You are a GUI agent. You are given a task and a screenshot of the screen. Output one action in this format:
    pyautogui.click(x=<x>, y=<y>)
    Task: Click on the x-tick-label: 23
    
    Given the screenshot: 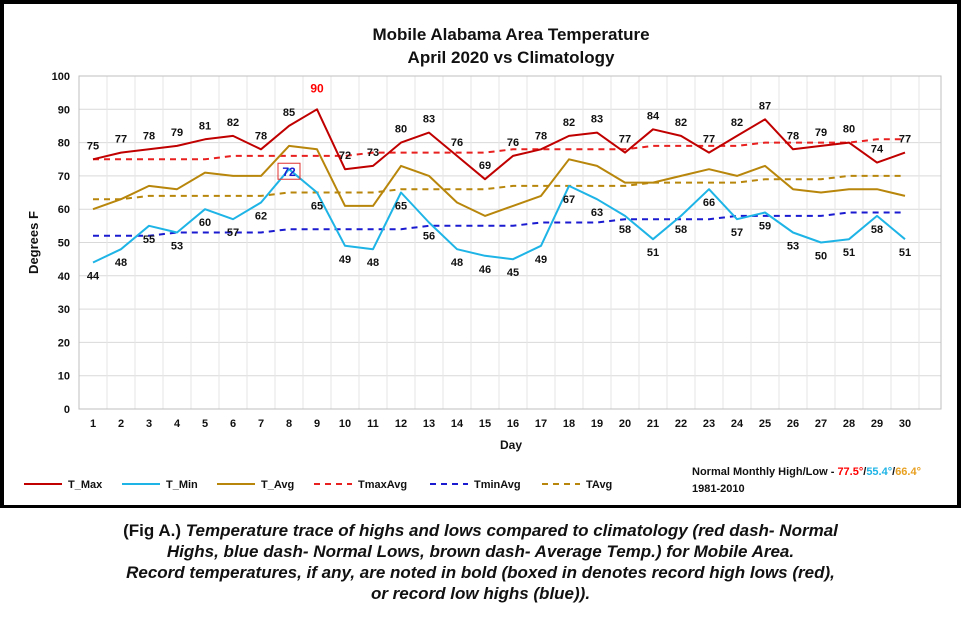 What is the action you would take?
    pyautogui.click(x=709, y=424)
    